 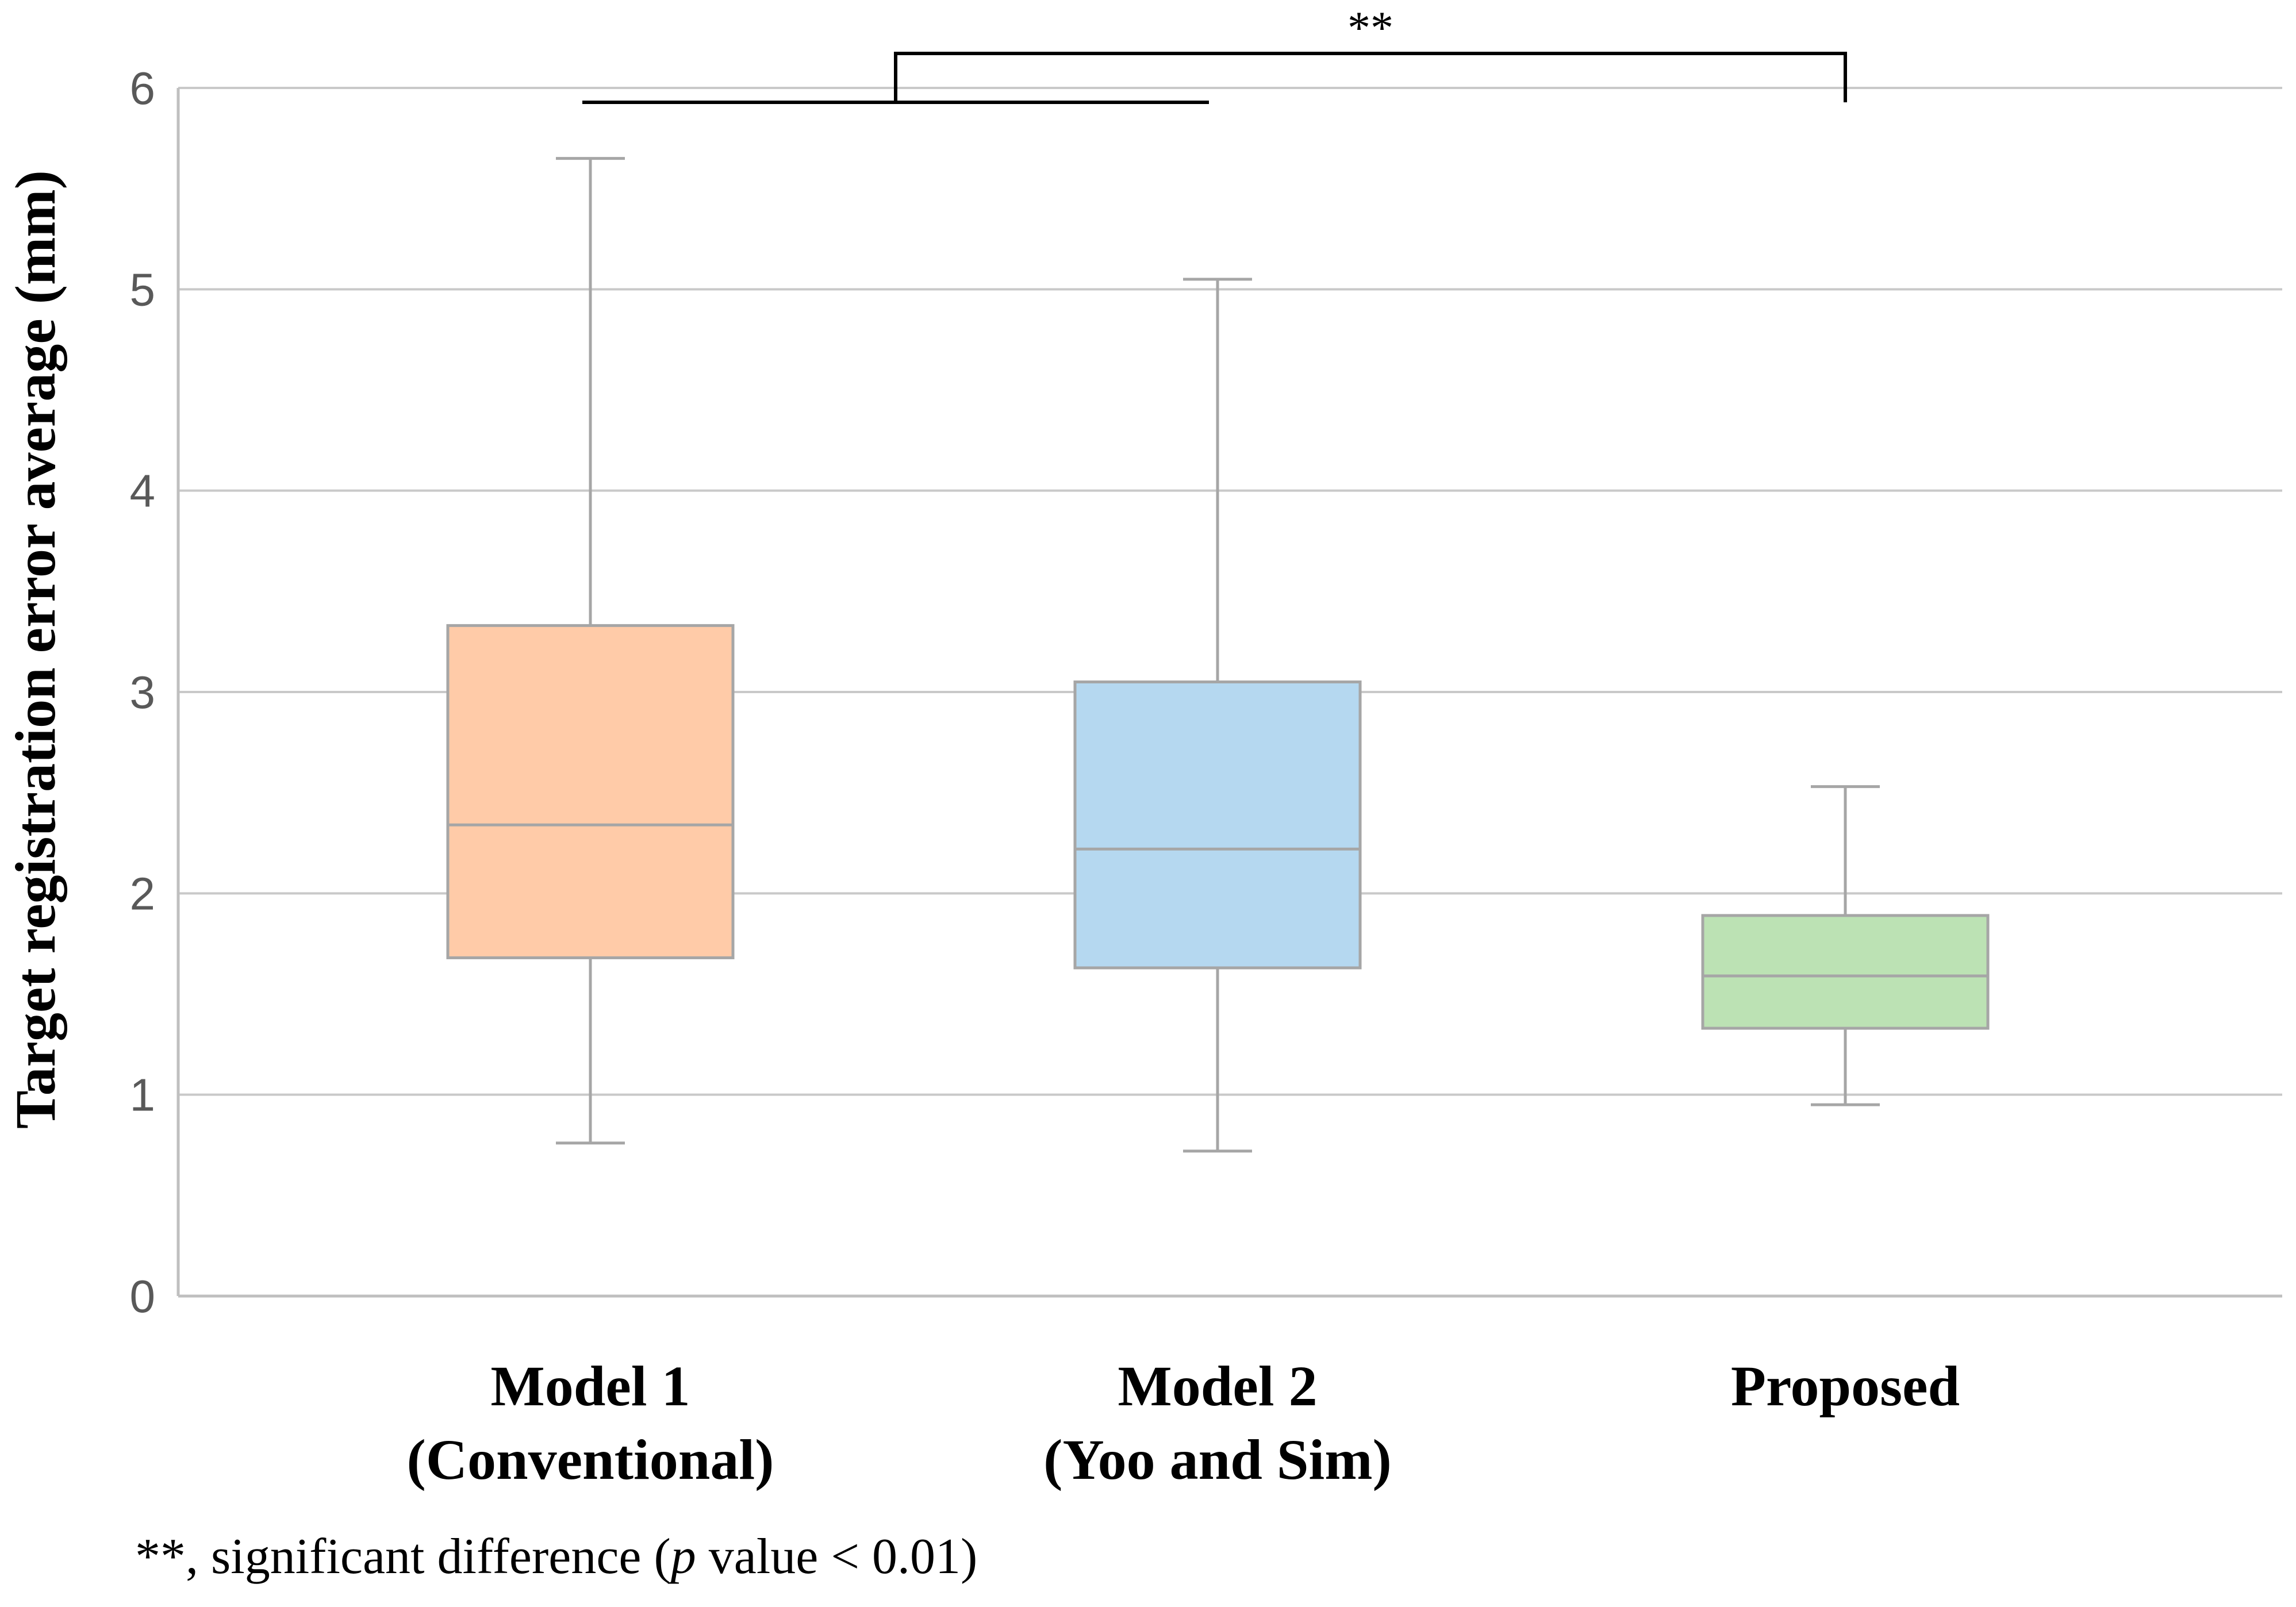 What do you see at coordinates (143, 1095) in the screenshot?
I see `y-tick-label: 1` at bounding box center [143, 1095].